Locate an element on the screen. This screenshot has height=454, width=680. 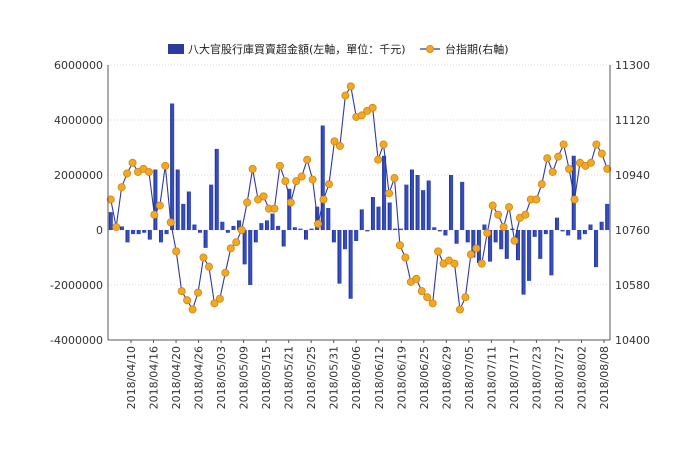
x-tick-label: 2018/05/09 is located at coordinates (244, 377).